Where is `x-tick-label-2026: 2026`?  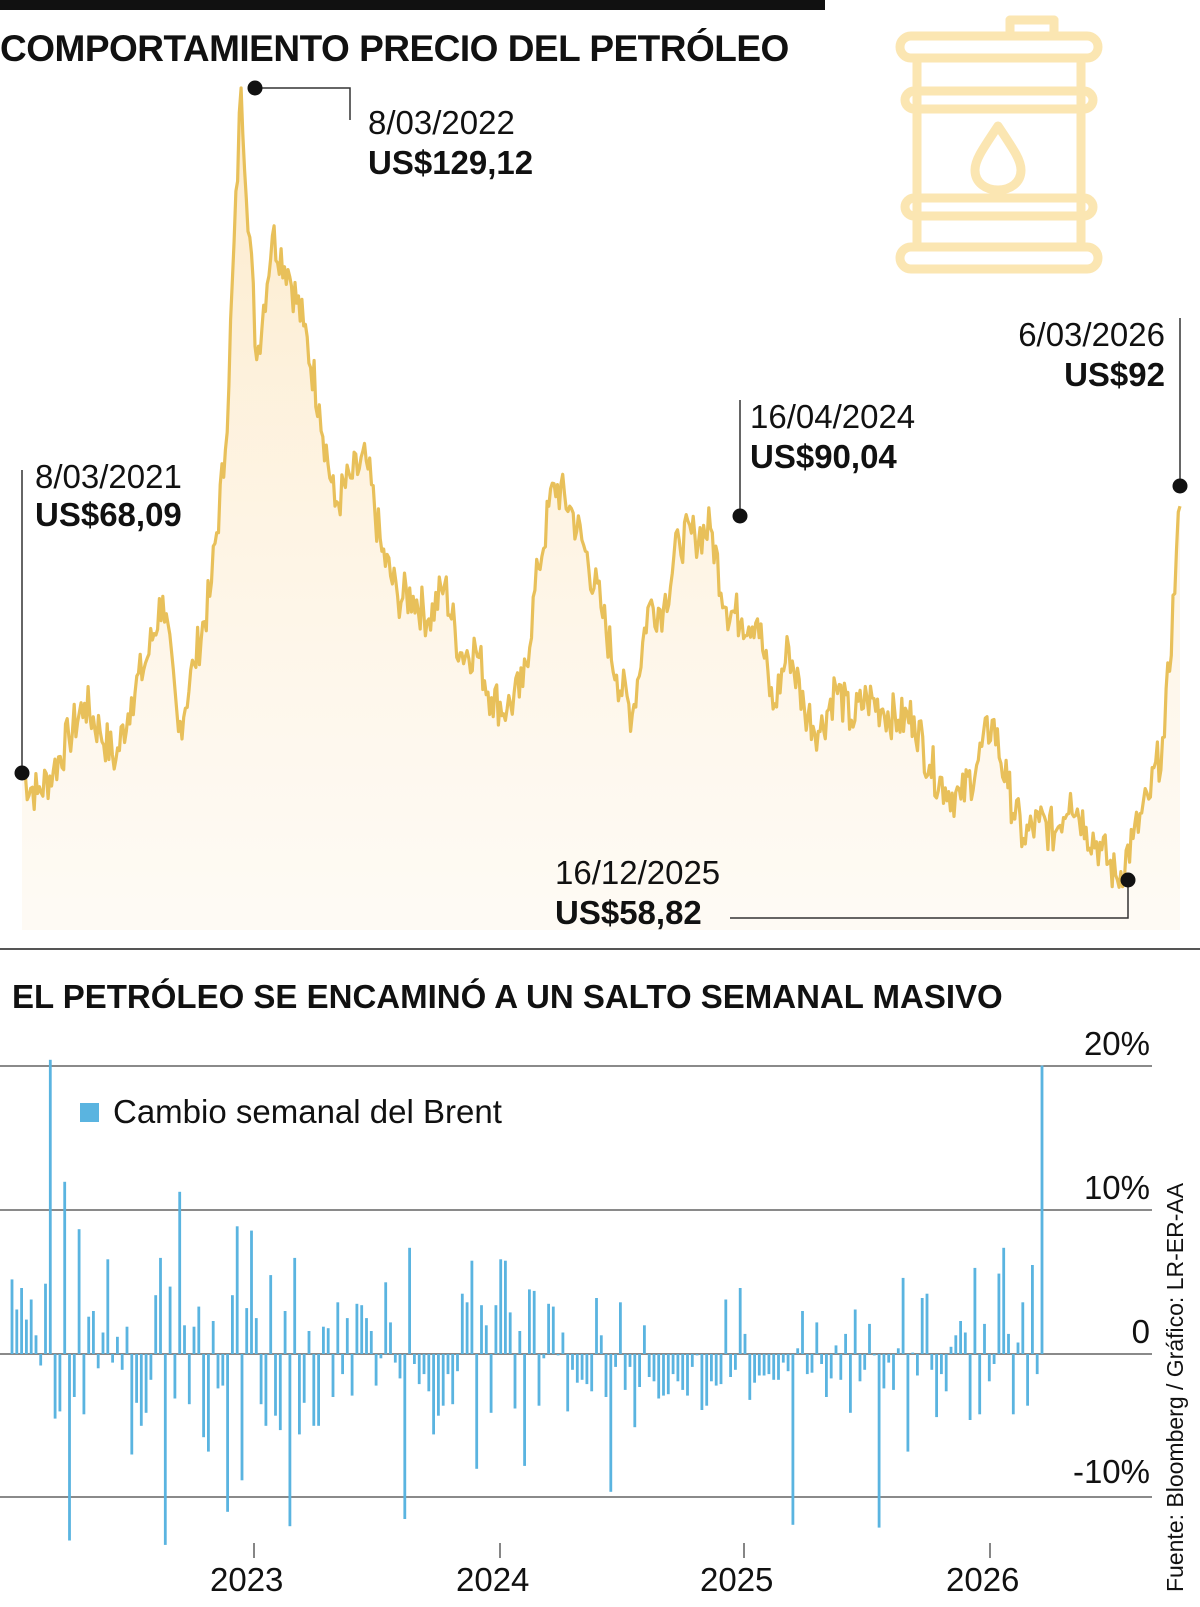 x-tick-label-2026: 2026 is located at coordinates (983, 1579).